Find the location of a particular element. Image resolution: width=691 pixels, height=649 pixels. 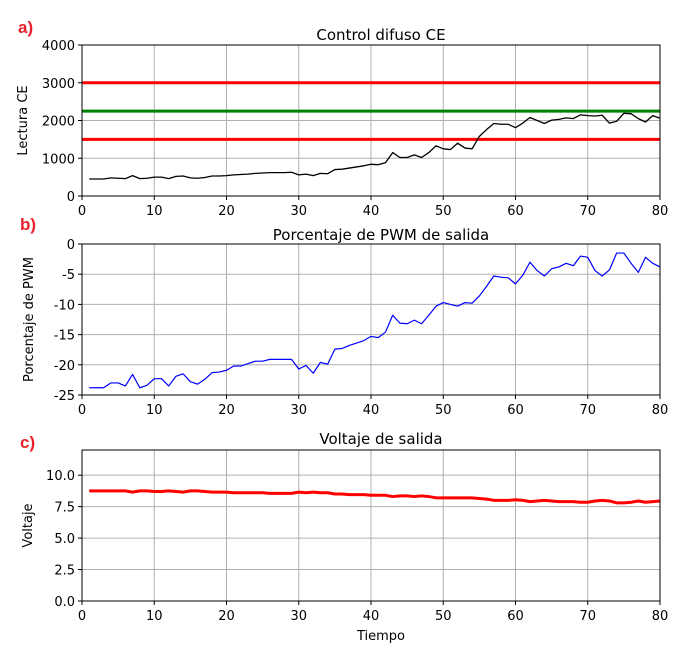

panel-letter: c) is located at coordinates (27, 442).